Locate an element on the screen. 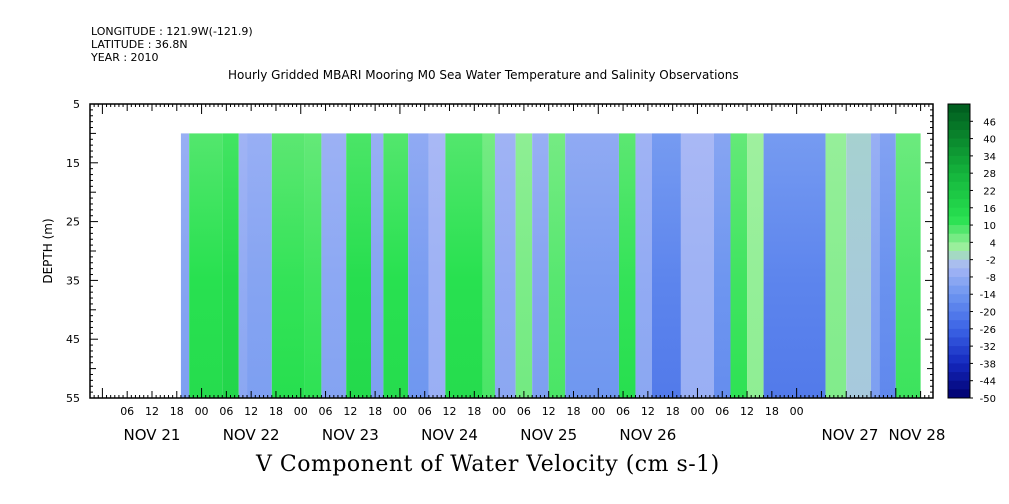 The width and height of the screenshot is (1009, 504). y-tick-label: 5 is located at coordinates (76, 104).